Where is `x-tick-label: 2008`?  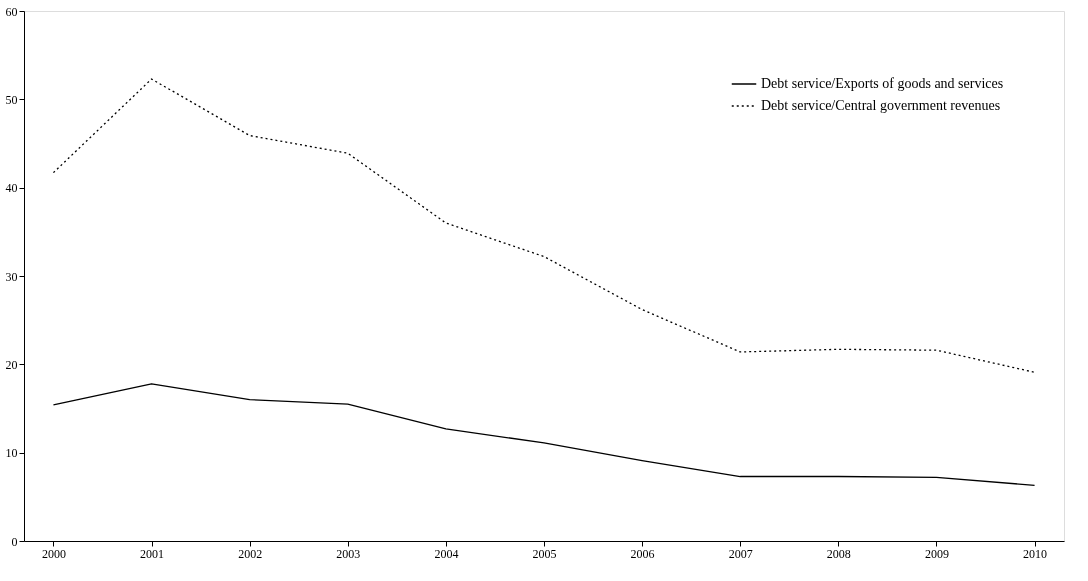
x-tick-label: 2008 is located at coordinates (838, 553).